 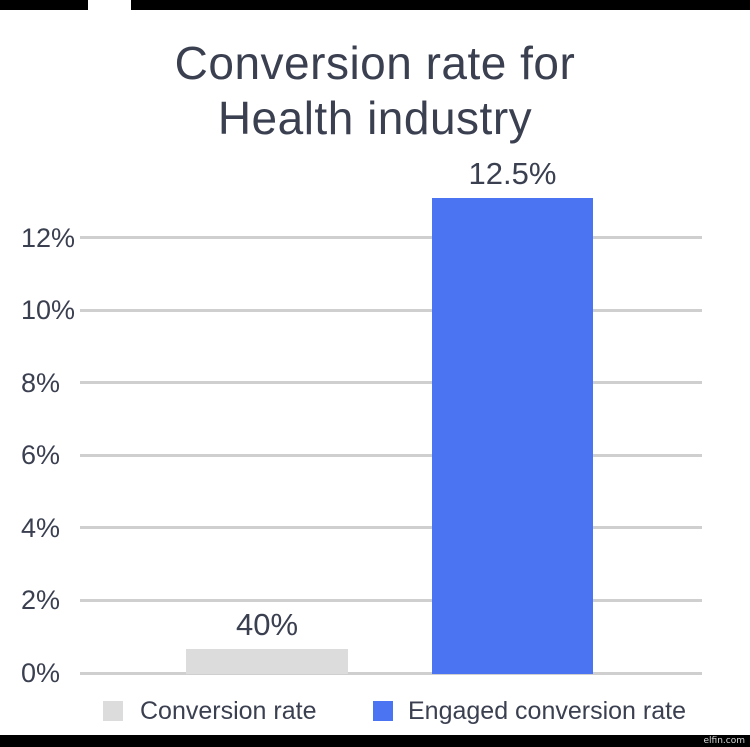 What do you see at coordinates (41, 383) in the screenshot?
I see `ytick-label: 8%` at bounding box center [41, 383].